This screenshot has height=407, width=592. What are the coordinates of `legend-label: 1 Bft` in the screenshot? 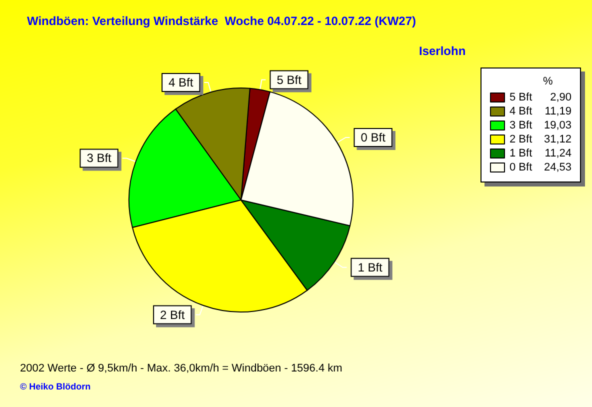 It's located at (521, 154).